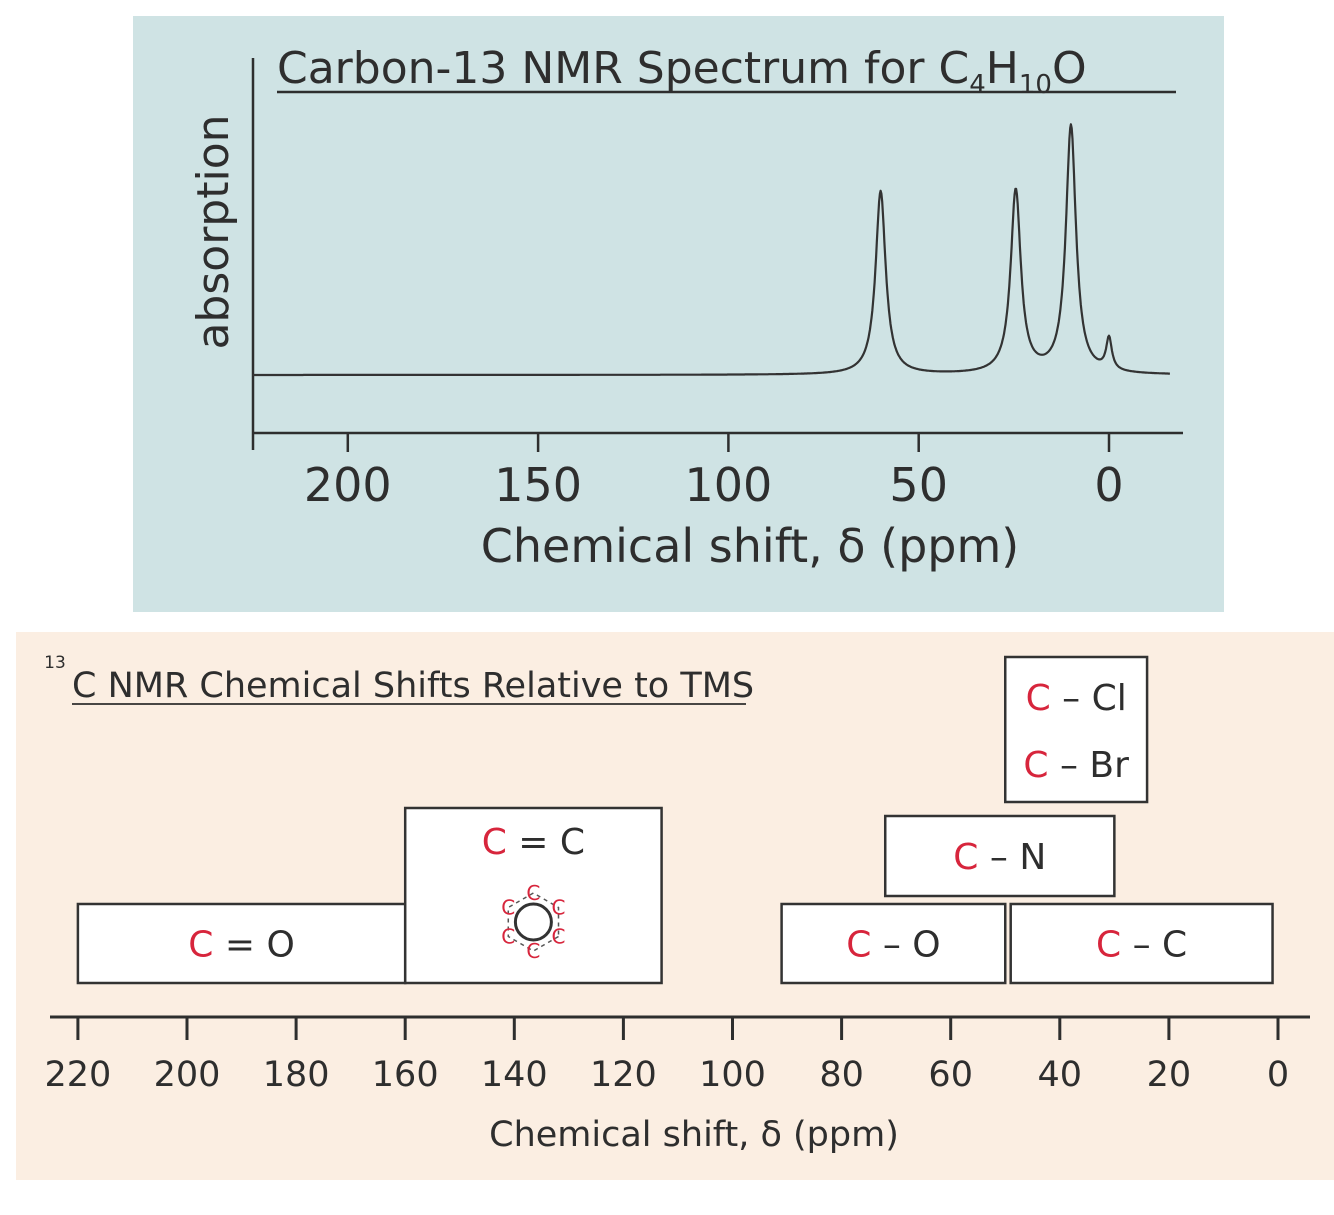 The width and height of the screenshot is (1334, 1215). Describe the element at coordinates (728, 485) in the screenshot. I see `x-tick-label: 100` at that location.